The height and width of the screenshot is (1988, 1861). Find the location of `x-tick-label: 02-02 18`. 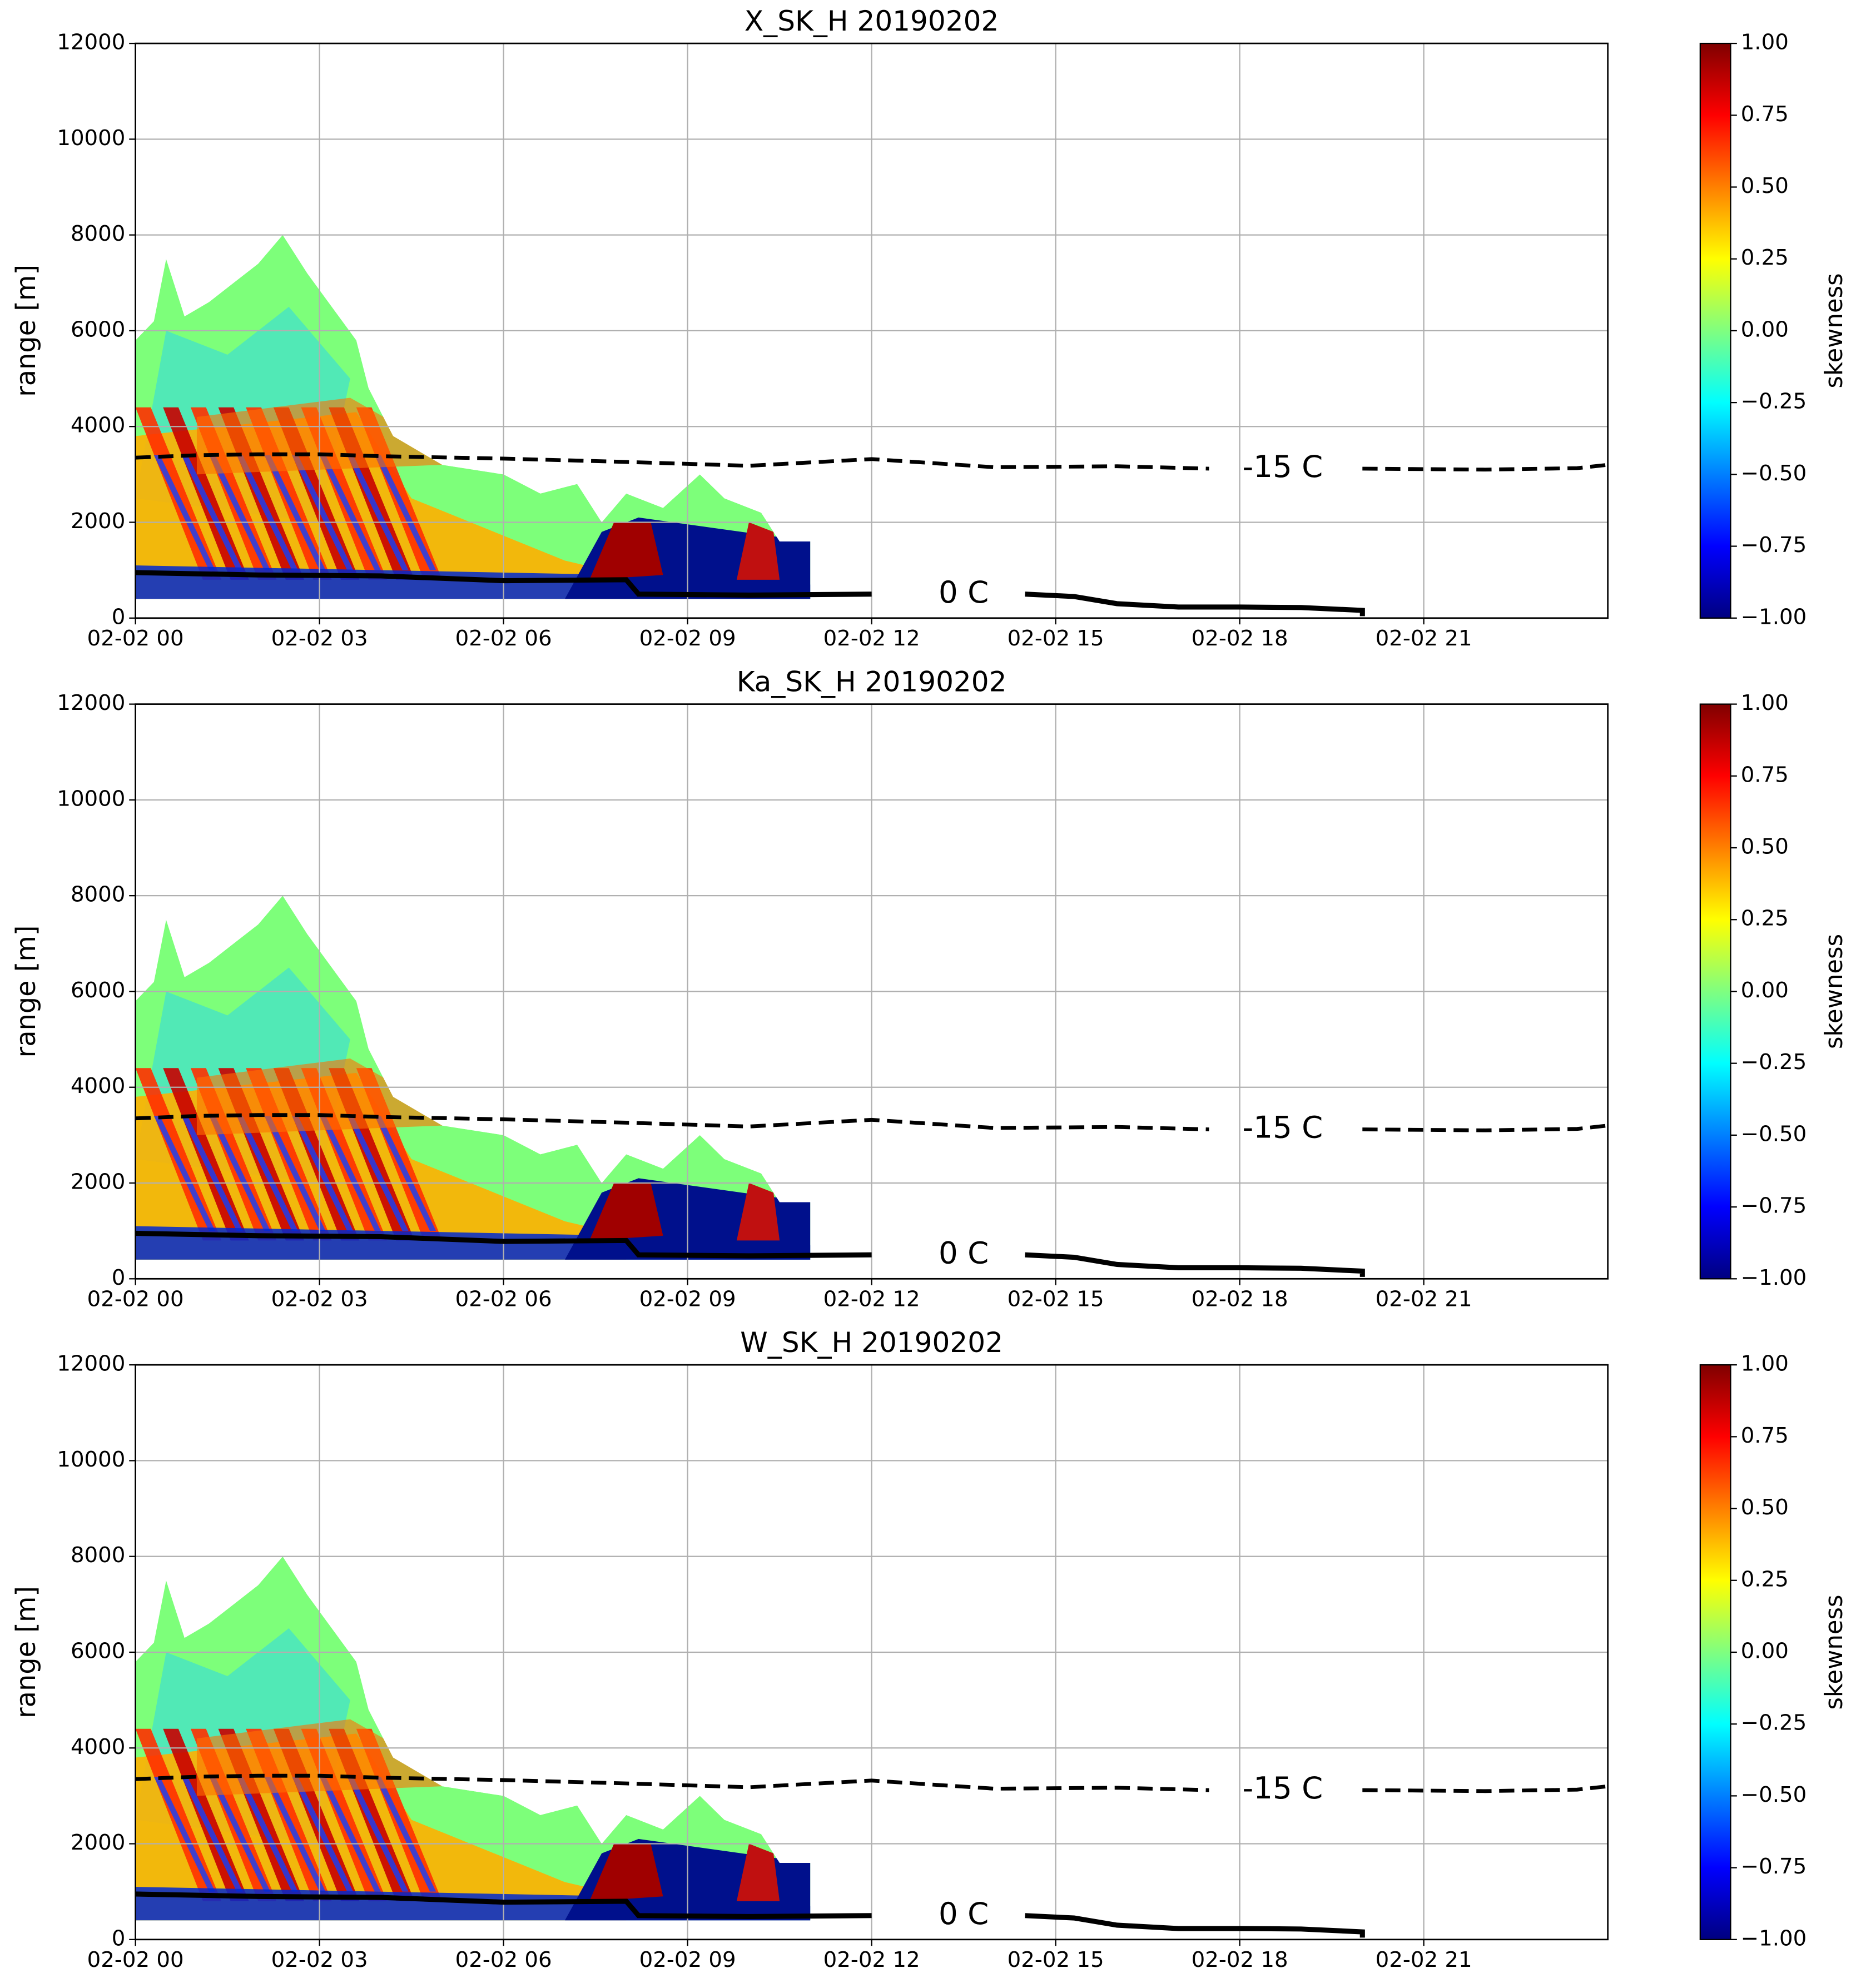

x-tick-label: 02-02 18 is located at coordinates (1240, 1299).